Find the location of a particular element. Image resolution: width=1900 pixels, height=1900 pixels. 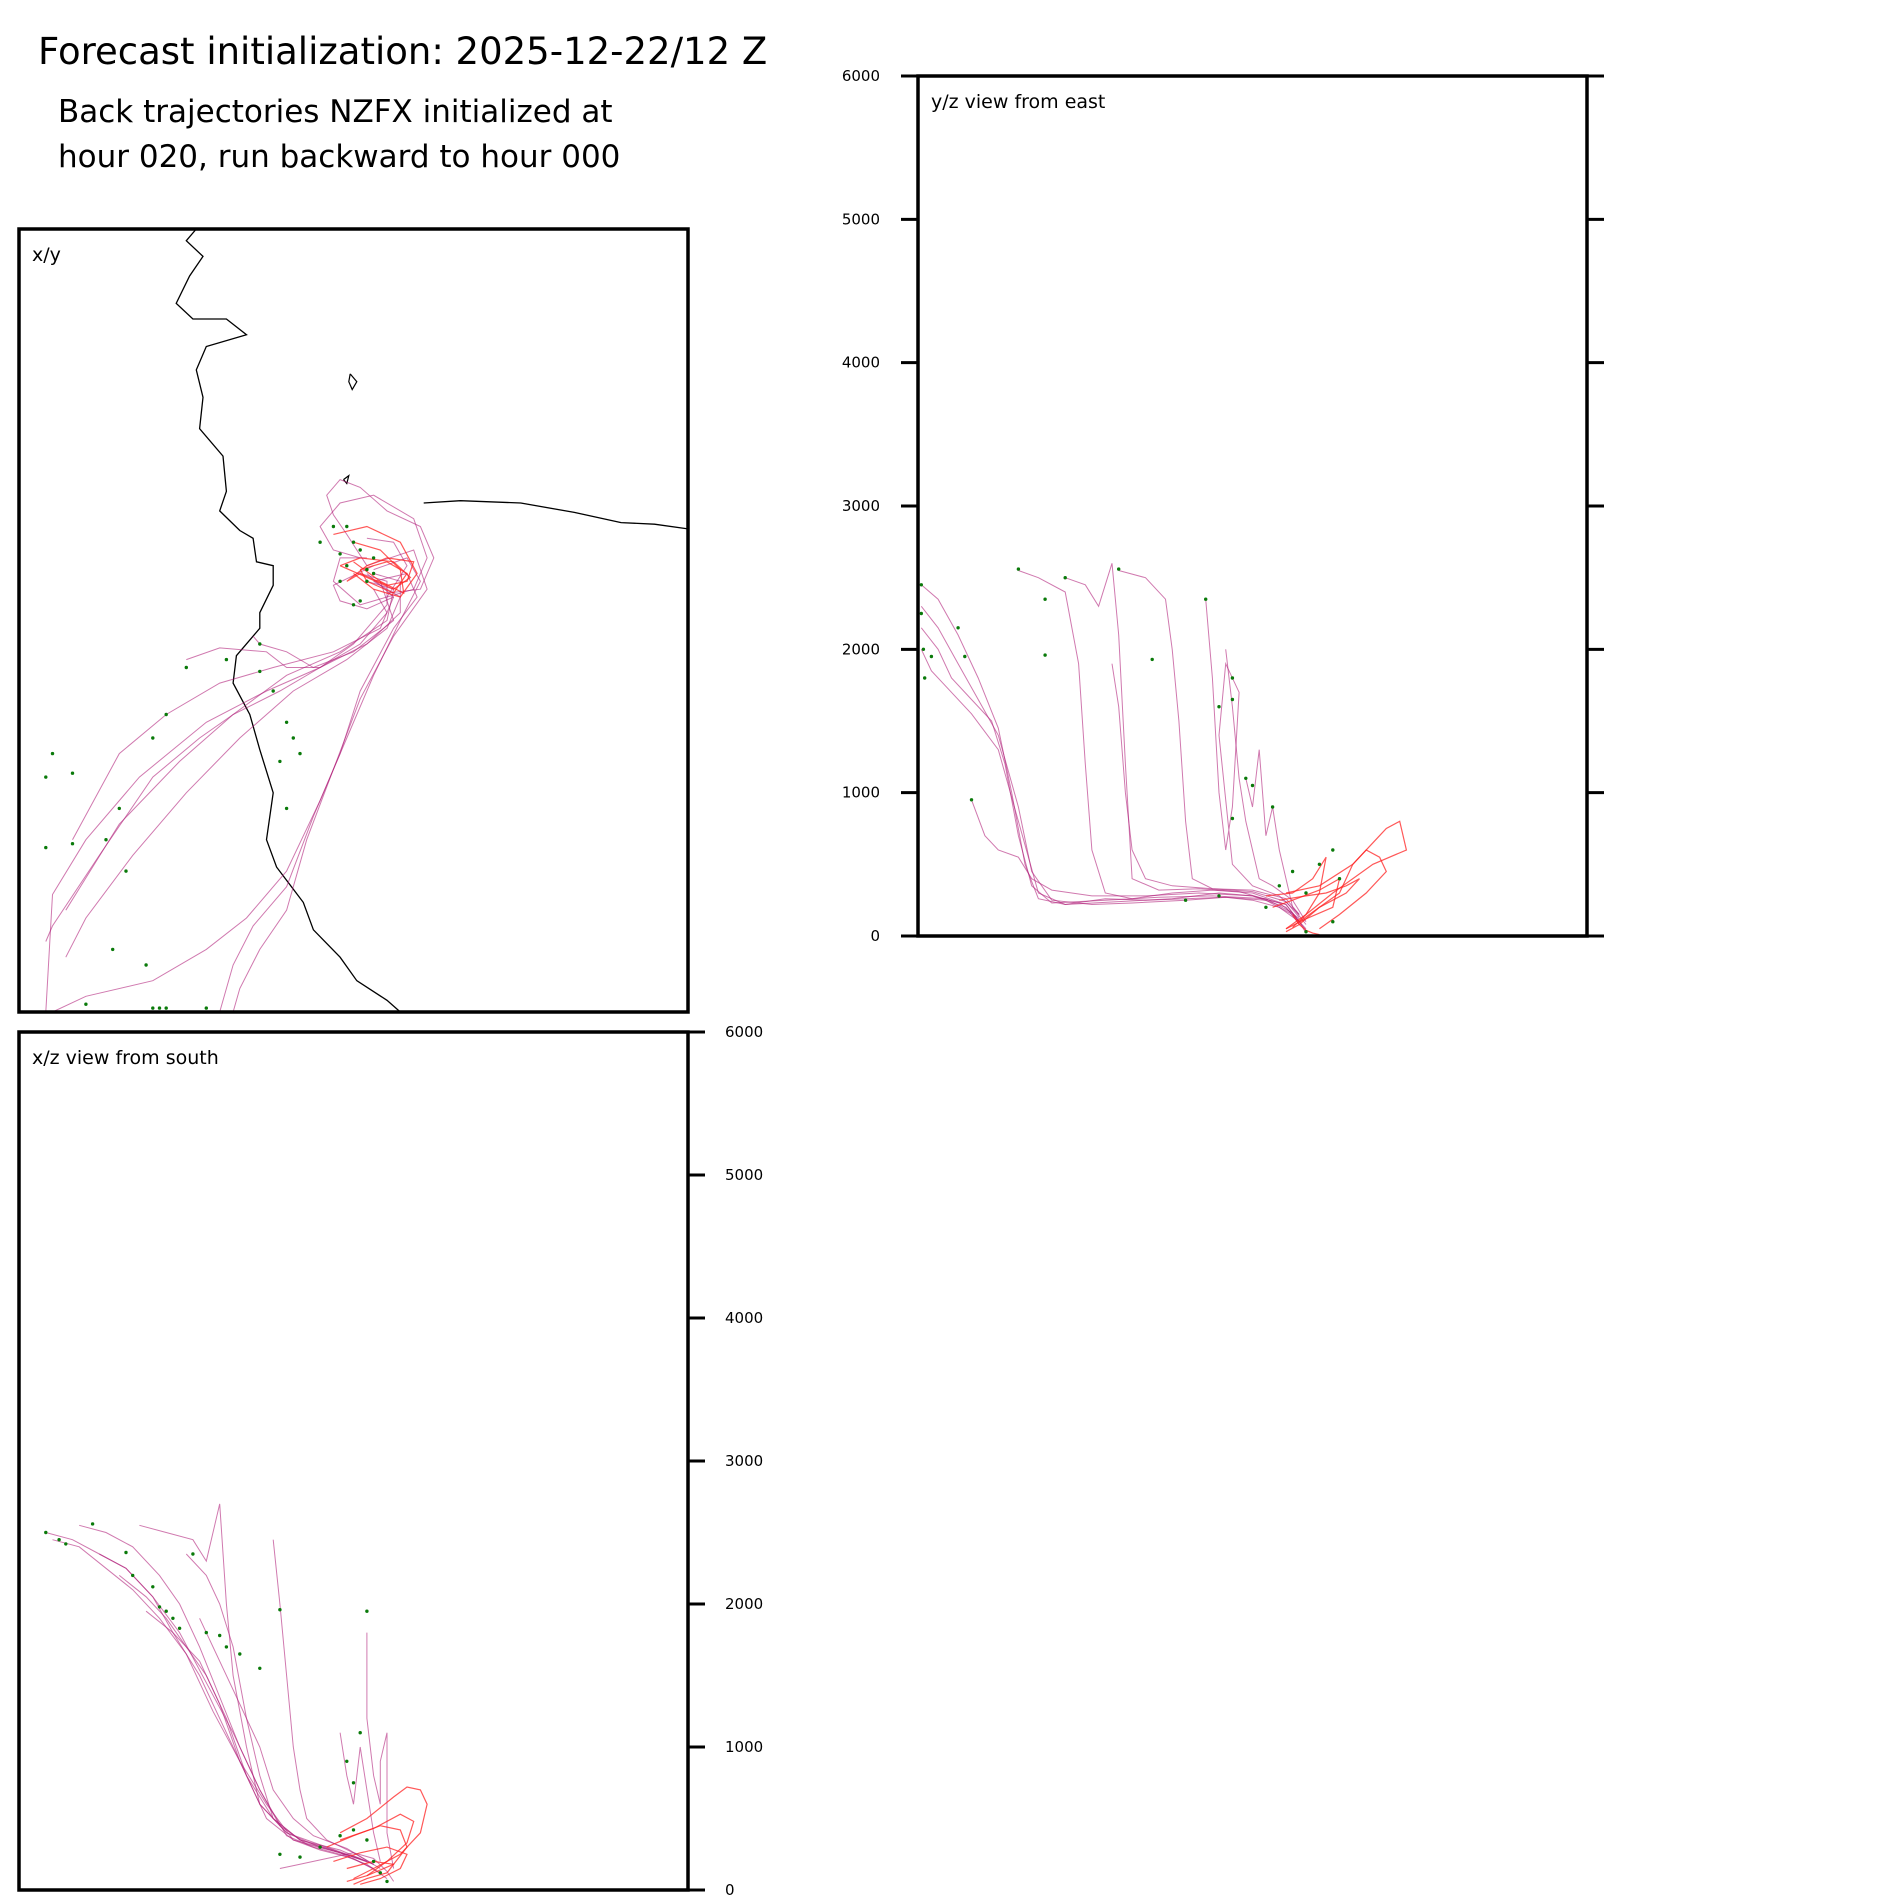

island-outline is located at coordinates (353, 382).